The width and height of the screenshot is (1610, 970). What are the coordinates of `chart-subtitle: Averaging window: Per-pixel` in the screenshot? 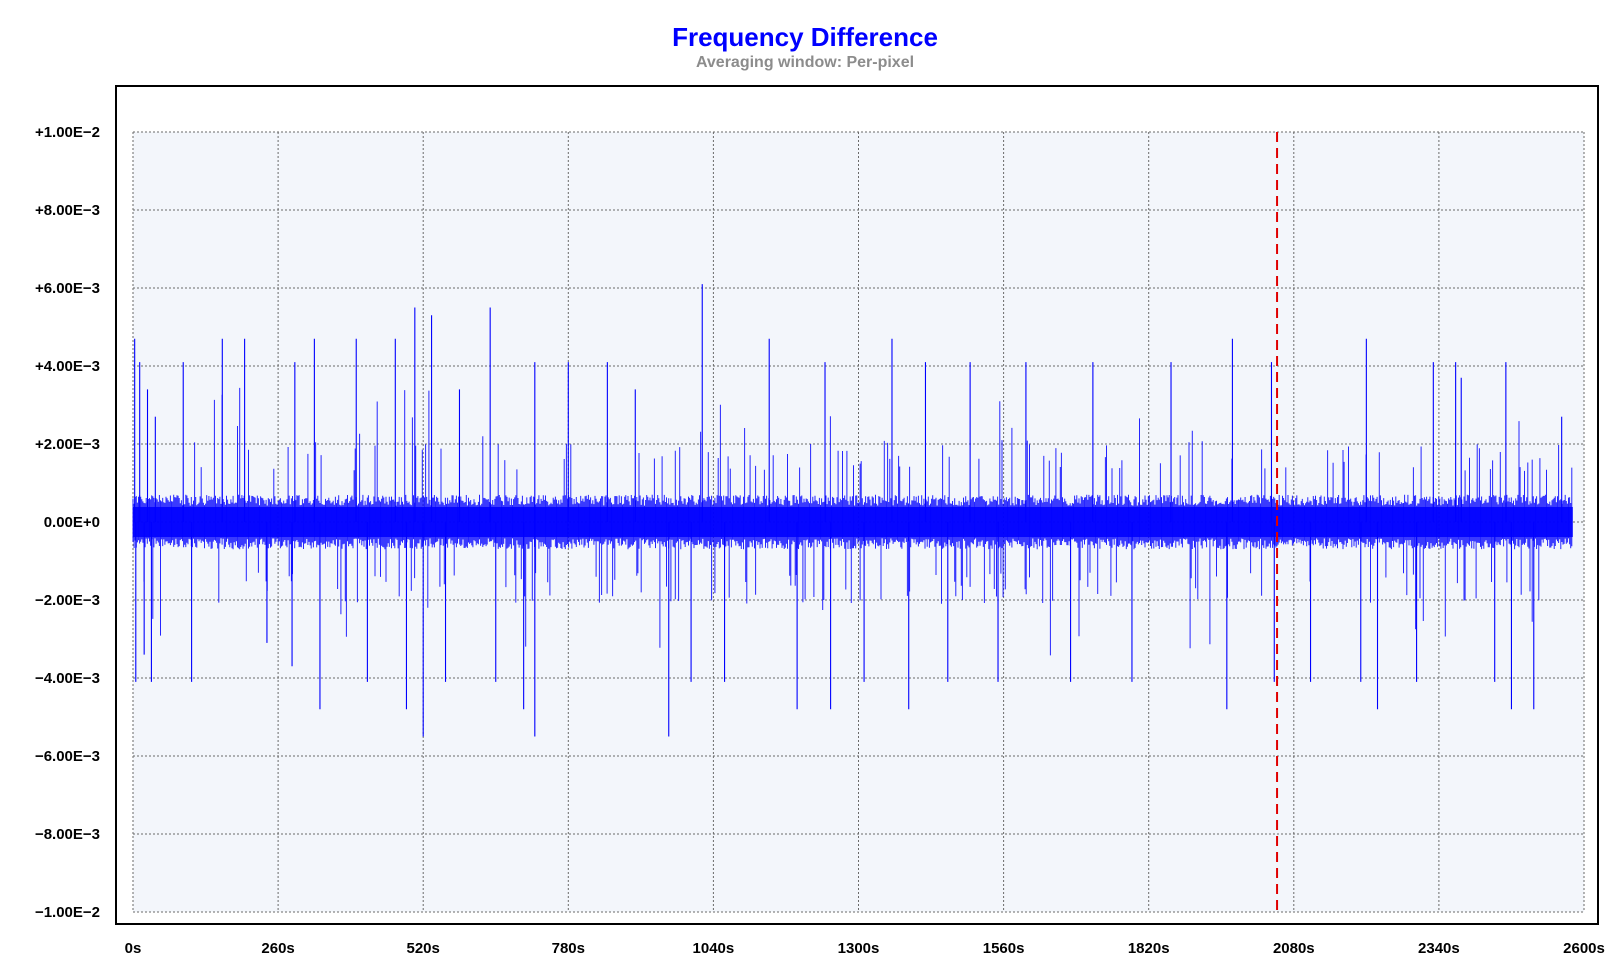 It's located at (805, 62).